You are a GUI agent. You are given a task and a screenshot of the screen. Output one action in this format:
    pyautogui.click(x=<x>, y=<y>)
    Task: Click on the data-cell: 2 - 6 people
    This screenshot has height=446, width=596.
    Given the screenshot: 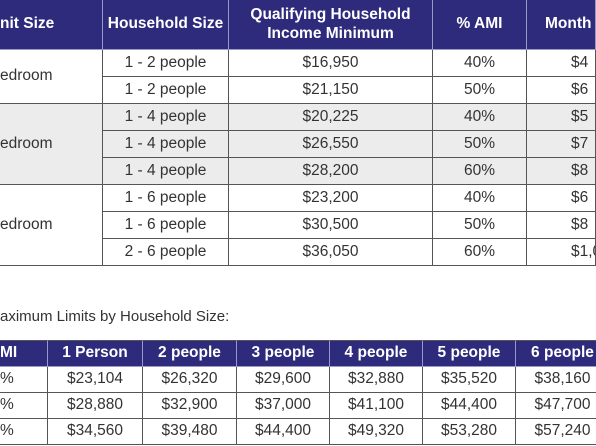 What is the action you would take?
    pyautogui.click(x=166, y=252)
    